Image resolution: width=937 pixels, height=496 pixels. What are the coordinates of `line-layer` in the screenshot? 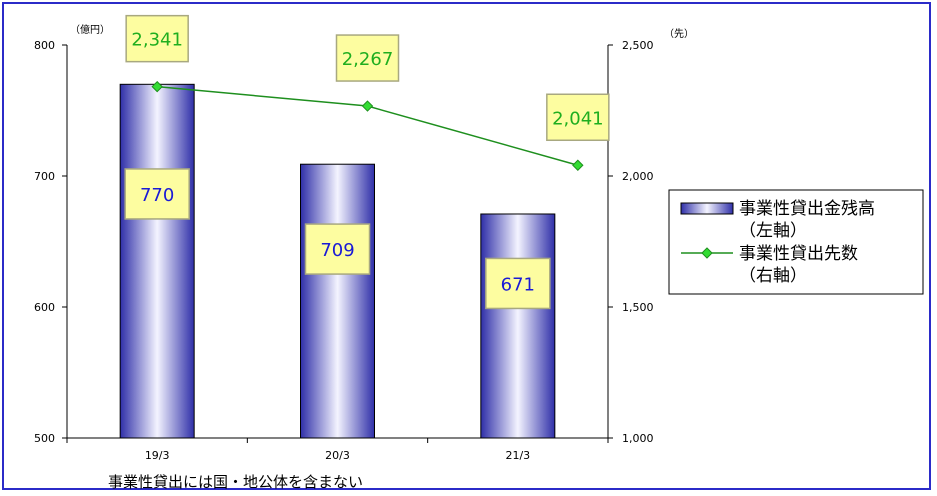 It's located at (367, 125).